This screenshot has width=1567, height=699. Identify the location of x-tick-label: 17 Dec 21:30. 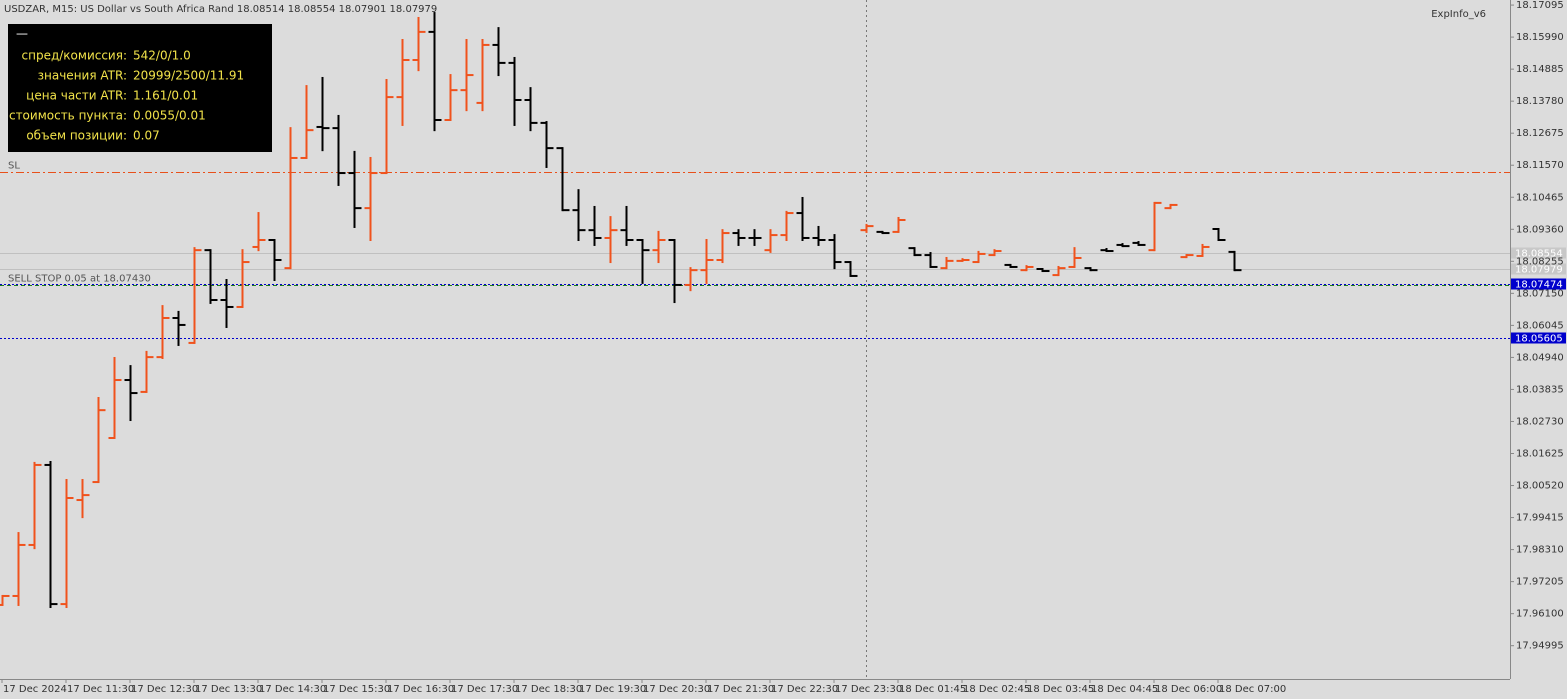
(740, 689).